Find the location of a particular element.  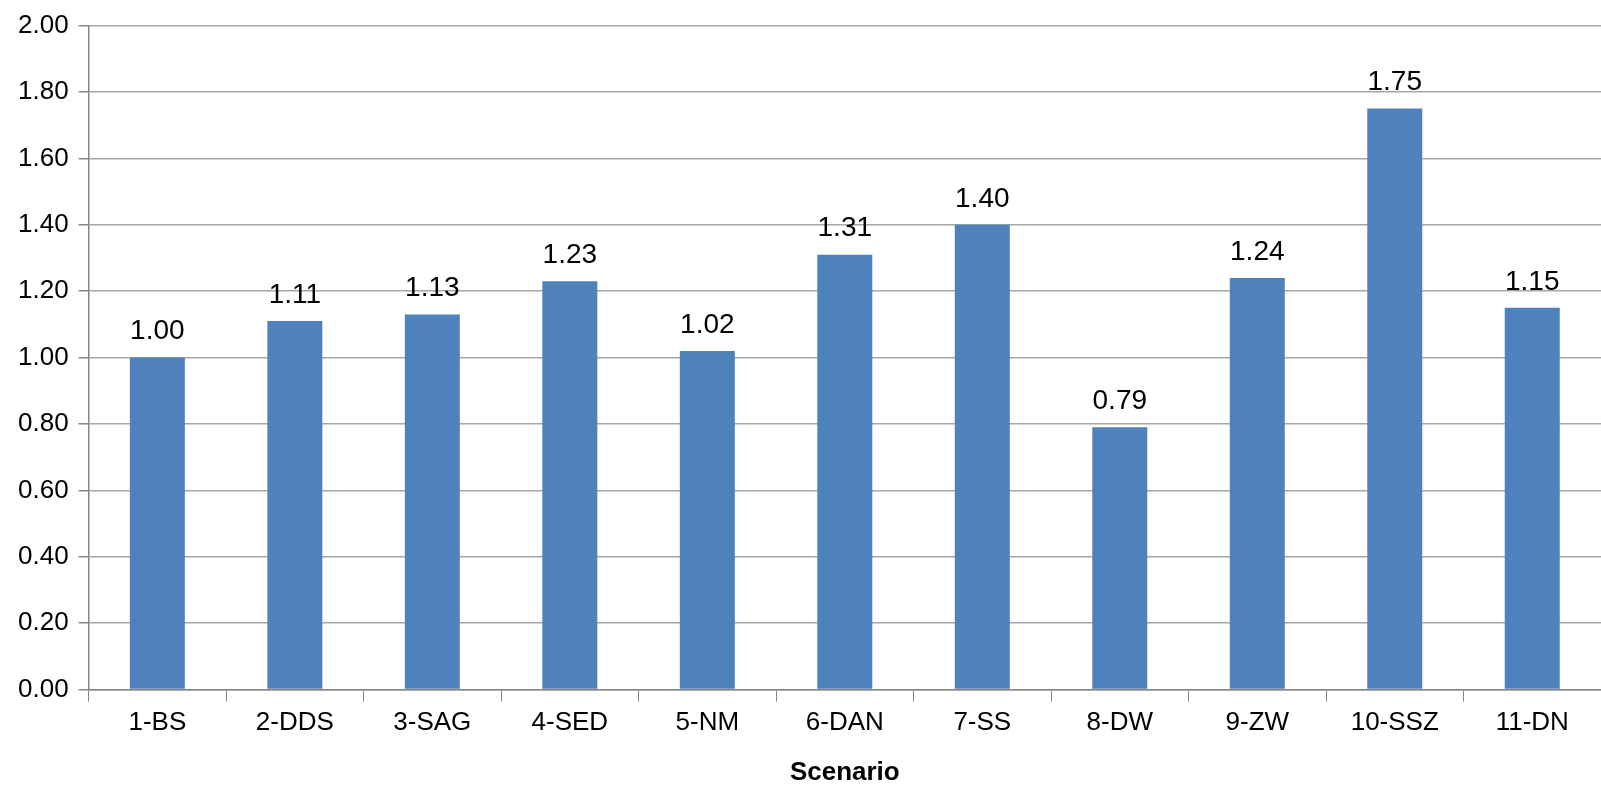

data-label: 1.40 is located at coordinates (982, 197).